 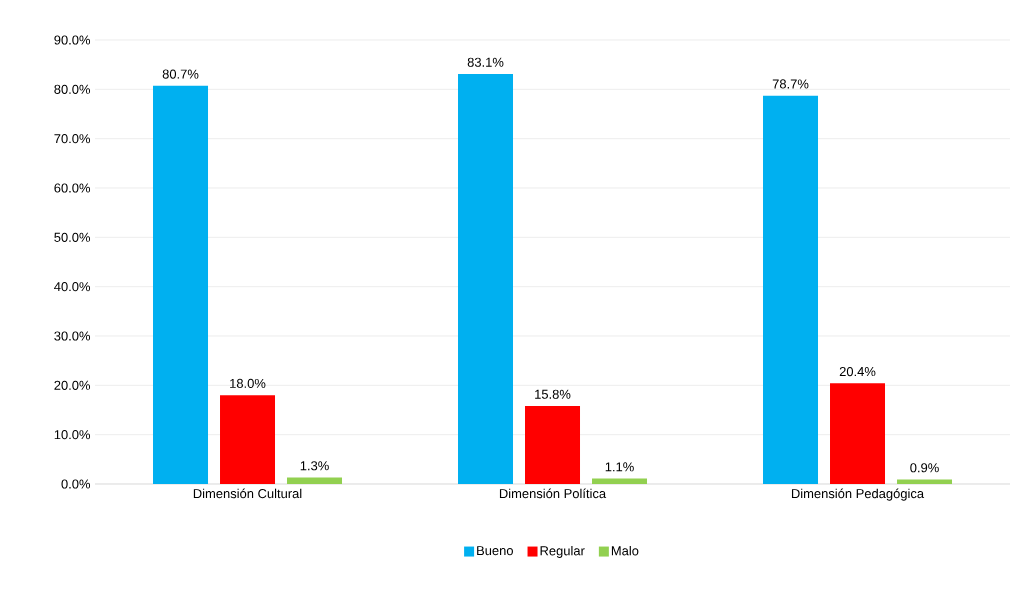 I want to click on y-tick-label: 0.0%, so click(x=76, y=484).